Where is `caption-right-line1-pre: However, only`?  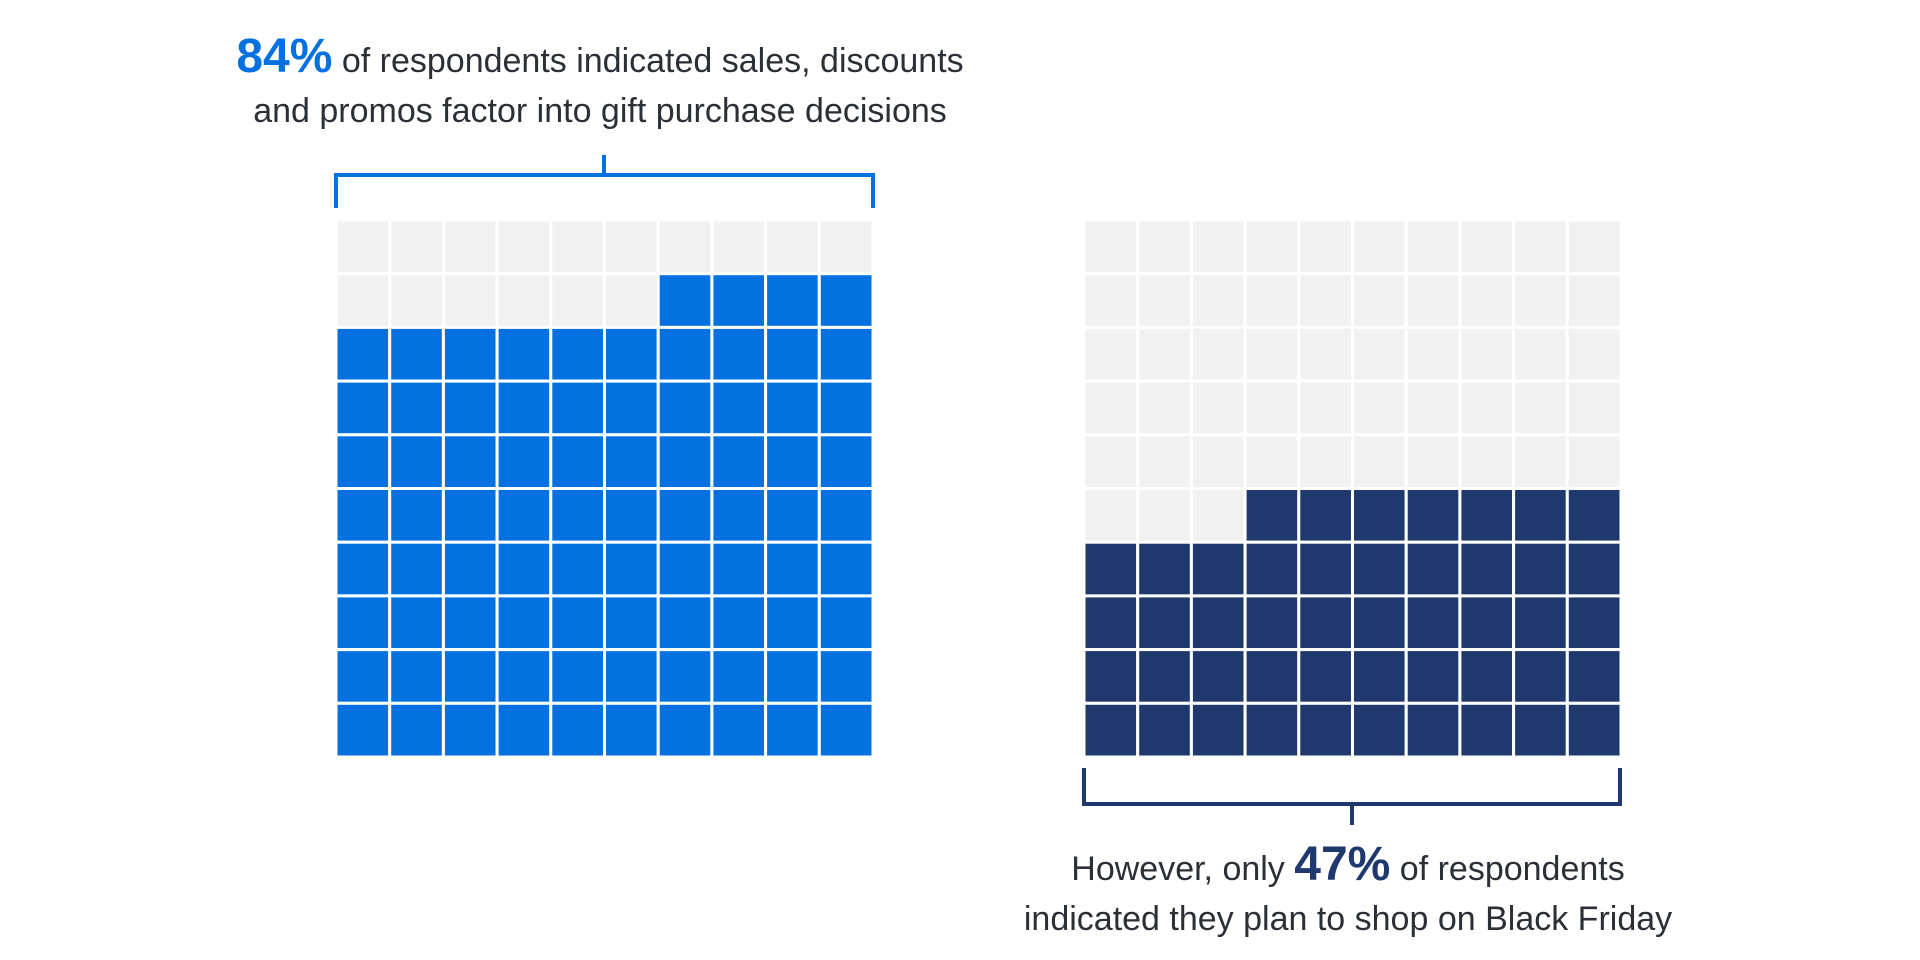 caption-right-line1-pre: However, only is located at coordinates (1183, 869).